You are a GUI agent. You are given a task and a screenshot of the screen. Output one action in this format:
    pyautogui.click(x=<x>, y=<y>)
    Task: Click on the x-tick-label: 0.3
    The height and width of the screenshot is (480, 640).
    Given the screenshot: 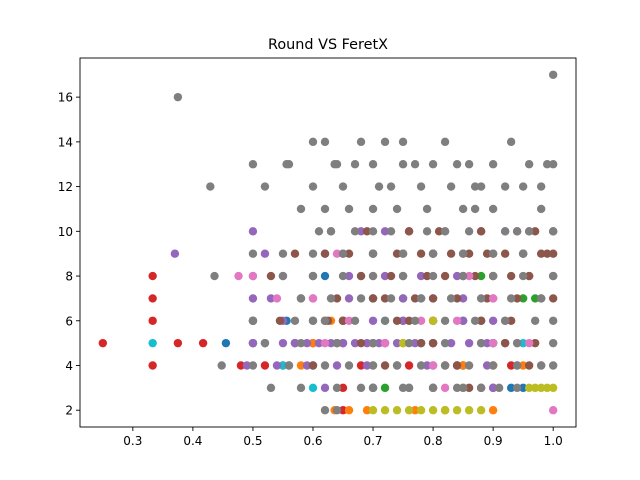 What is the action you would take?
    pyautogui.click(x=132, y=441)
    